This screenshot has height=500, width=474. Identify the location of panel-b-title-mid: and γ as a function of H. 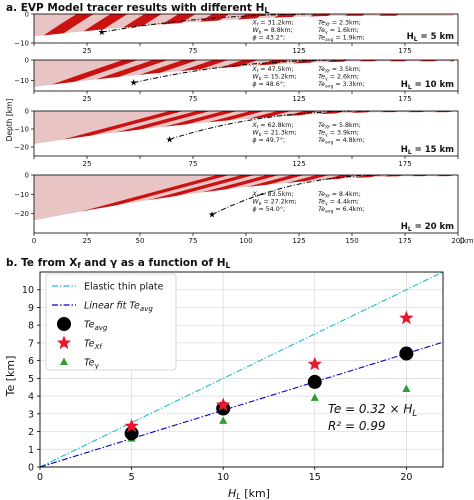
(153, 263).